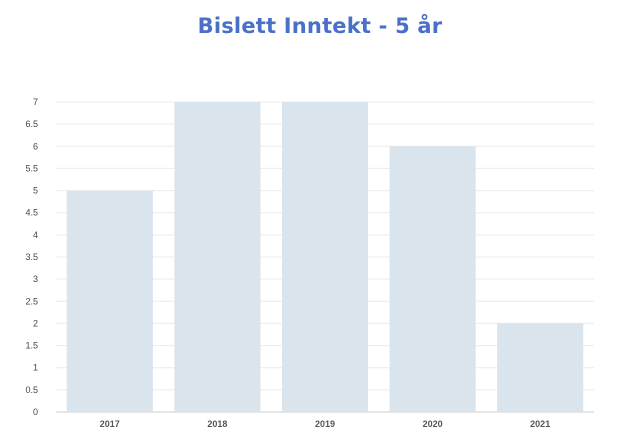 The image size is (640, 448). I want to click on bar-2020, so click(432, 279).